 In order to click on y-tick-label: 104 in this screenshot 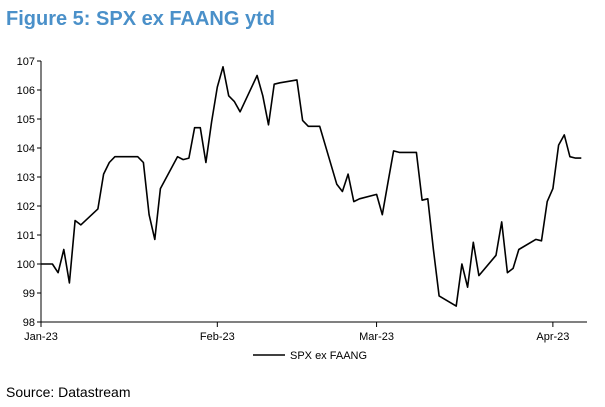, I will do `click(26, 149)`.